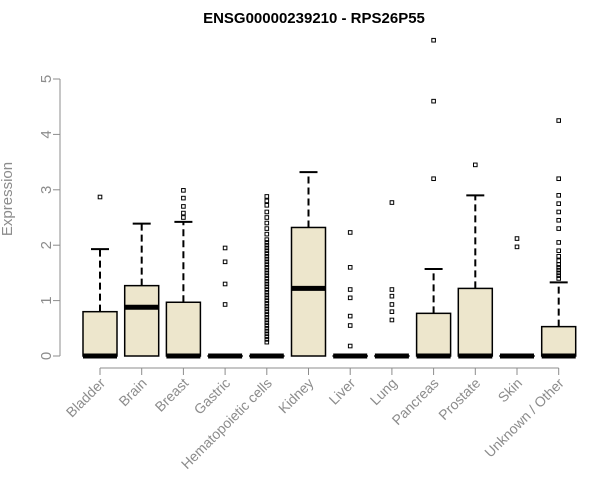  Describe the element at coordinates (46, 79) in the screenshot. I see `y-tick-label: 5` at that location.